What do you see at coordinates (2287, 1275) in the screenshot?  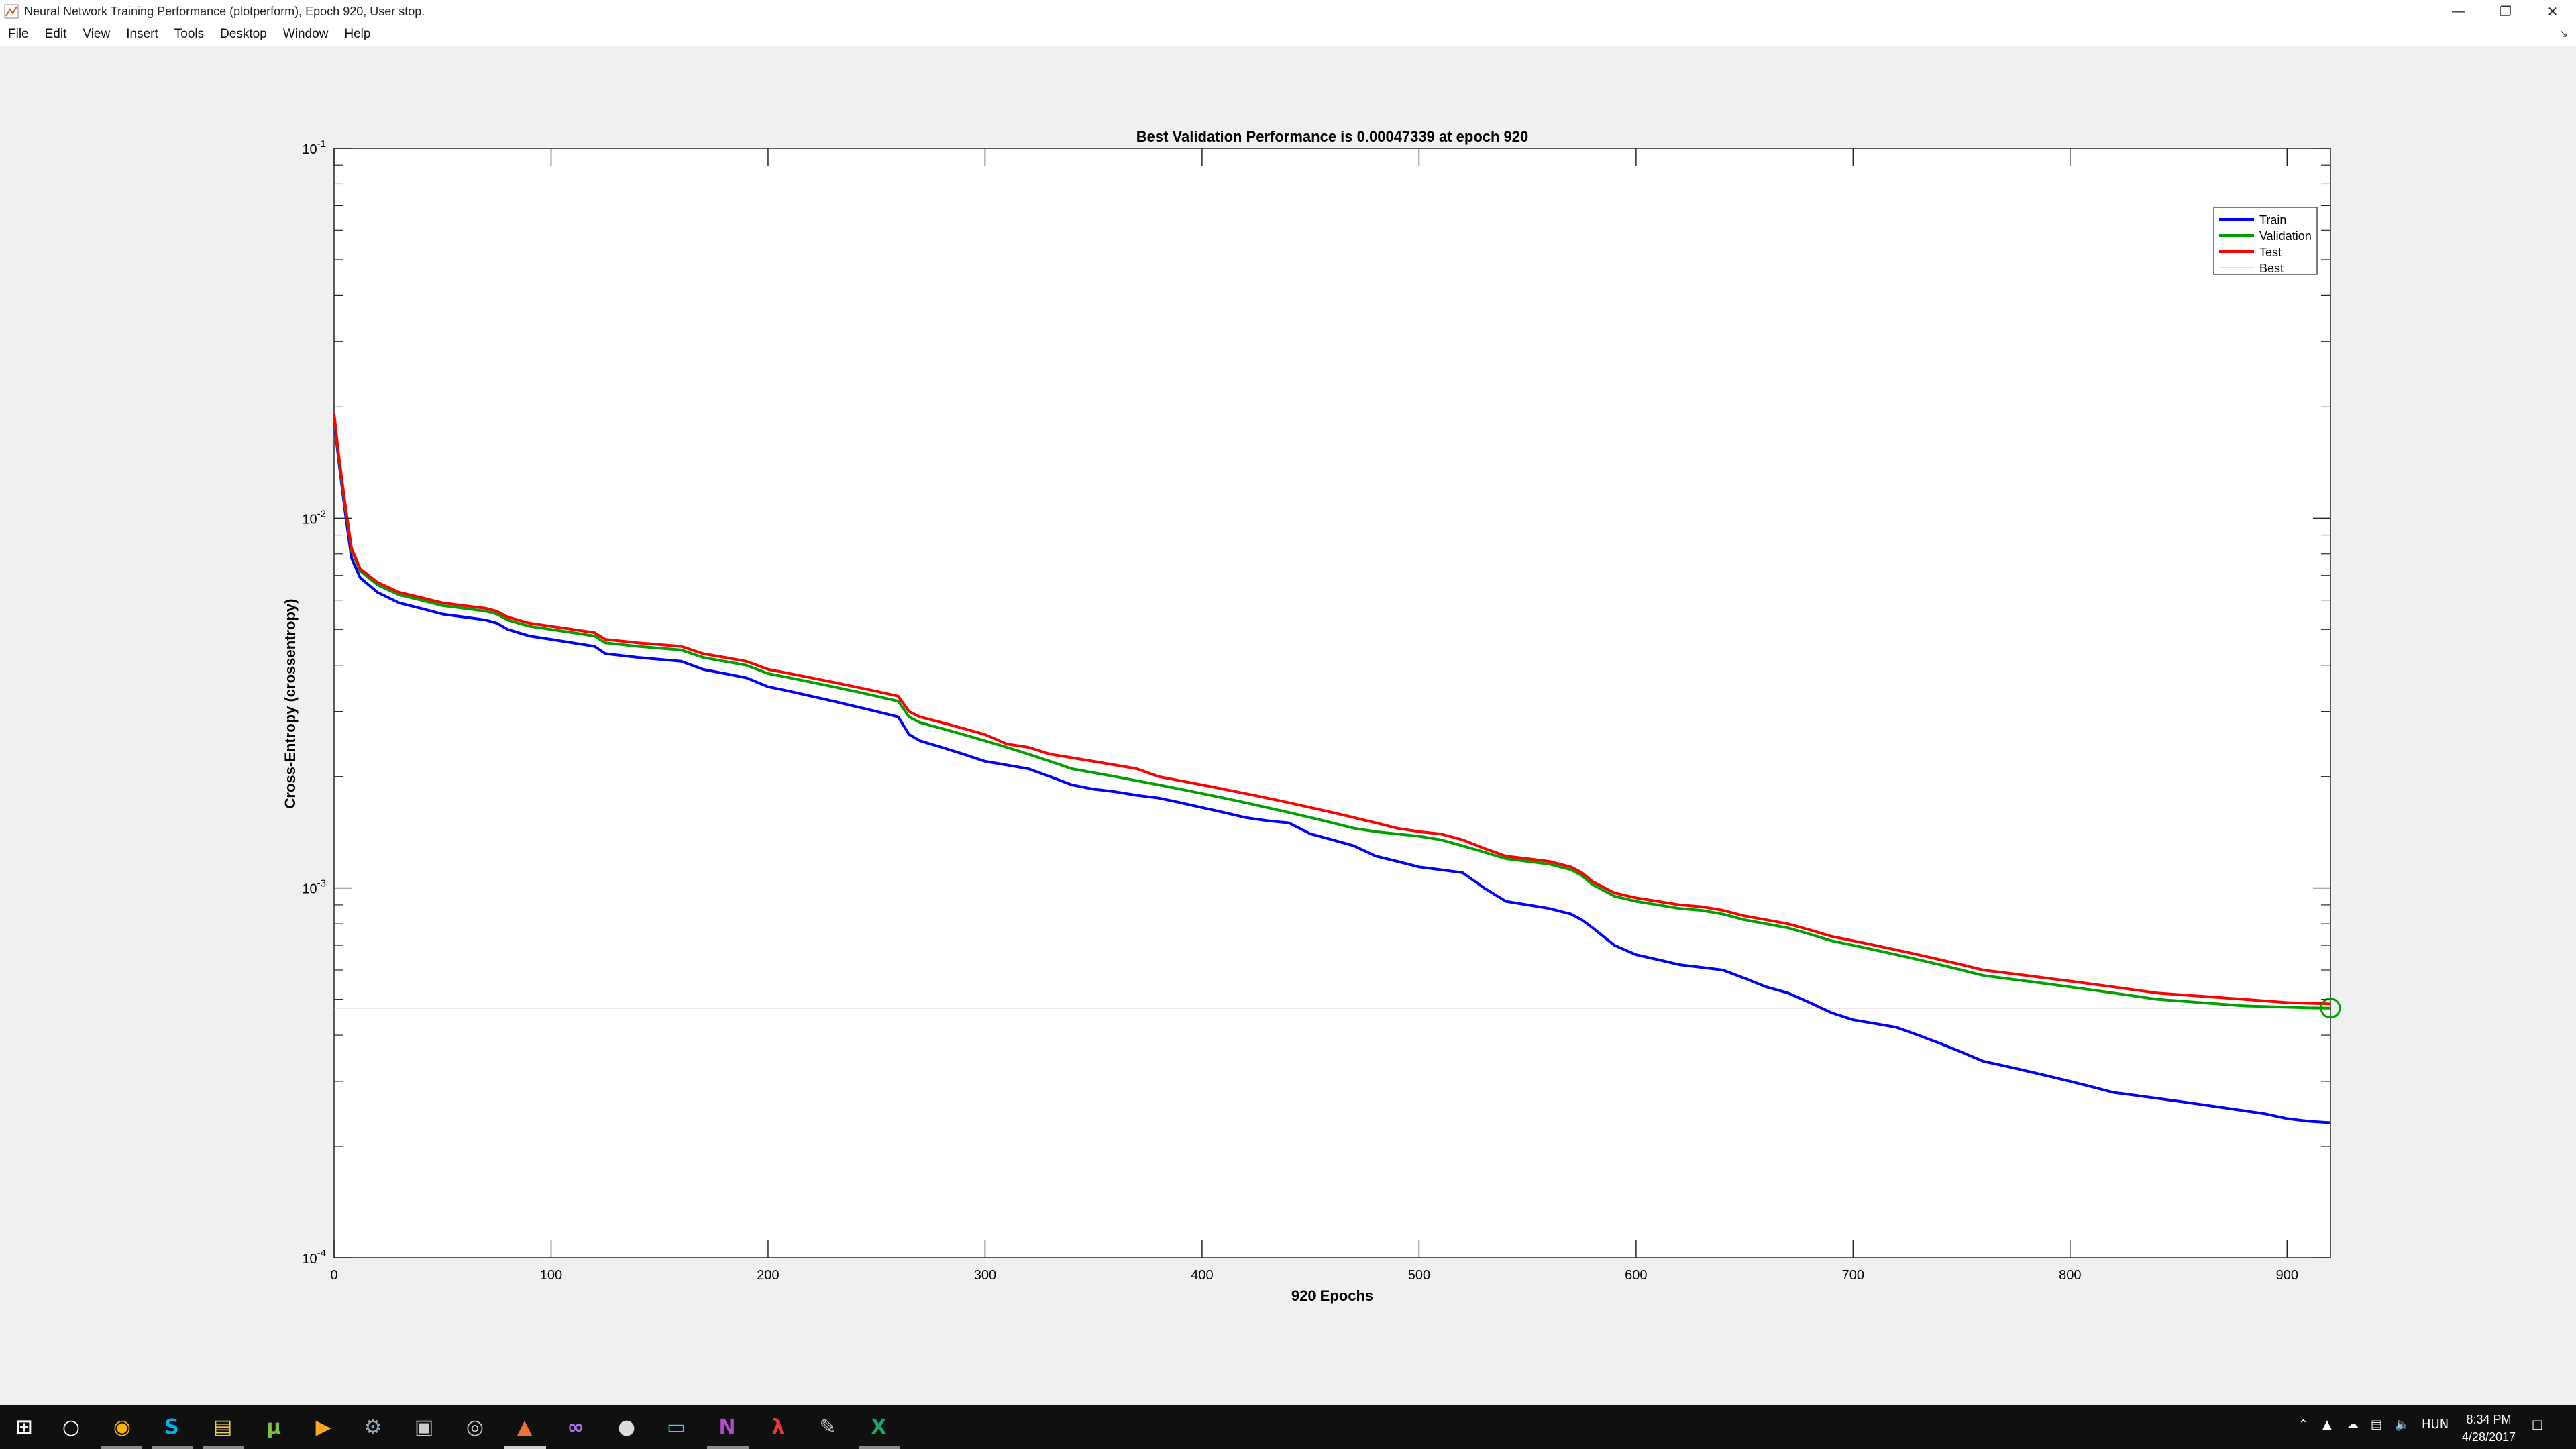 I see `x-tick-label: 900` at bounding box center [2287, 1275].